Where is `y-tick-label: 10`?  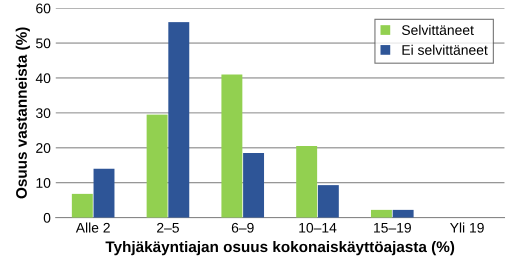 y-tick-label: 10 is located at coordinates (43, 183).